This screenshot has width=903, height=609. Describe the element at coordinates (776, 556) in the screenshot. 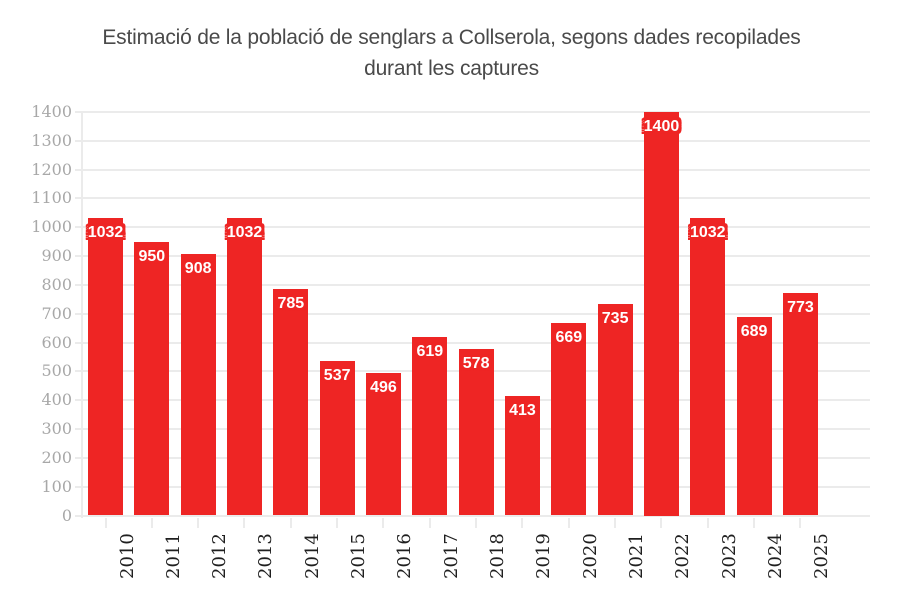

I see `x-axis-tick-label: 2024` at that location.